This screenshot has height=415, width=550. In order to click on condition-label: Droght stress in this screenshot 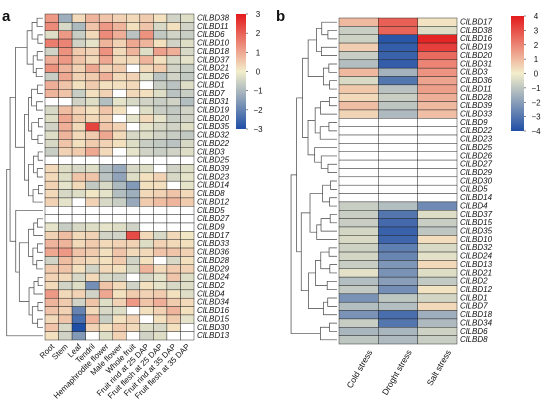, I will do `click(397, 372)`.